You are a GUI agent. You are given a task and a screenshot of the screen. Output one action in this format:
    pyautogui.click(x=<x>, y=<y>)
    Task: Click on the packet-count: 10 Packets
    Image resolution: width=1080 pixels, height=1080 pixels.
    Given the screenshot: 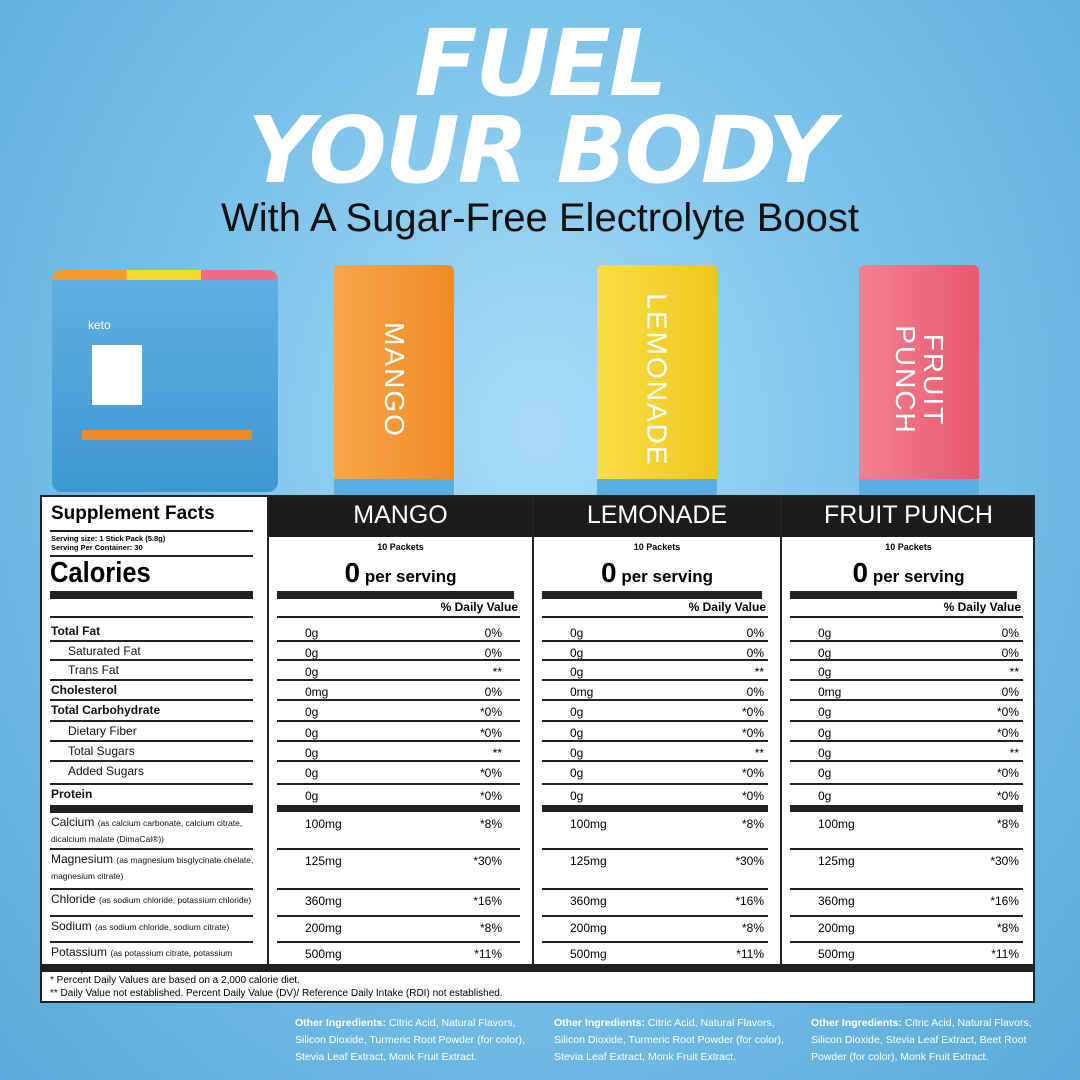 What is the action you would take?
    pyautogui.click(x=908, y=547)
    